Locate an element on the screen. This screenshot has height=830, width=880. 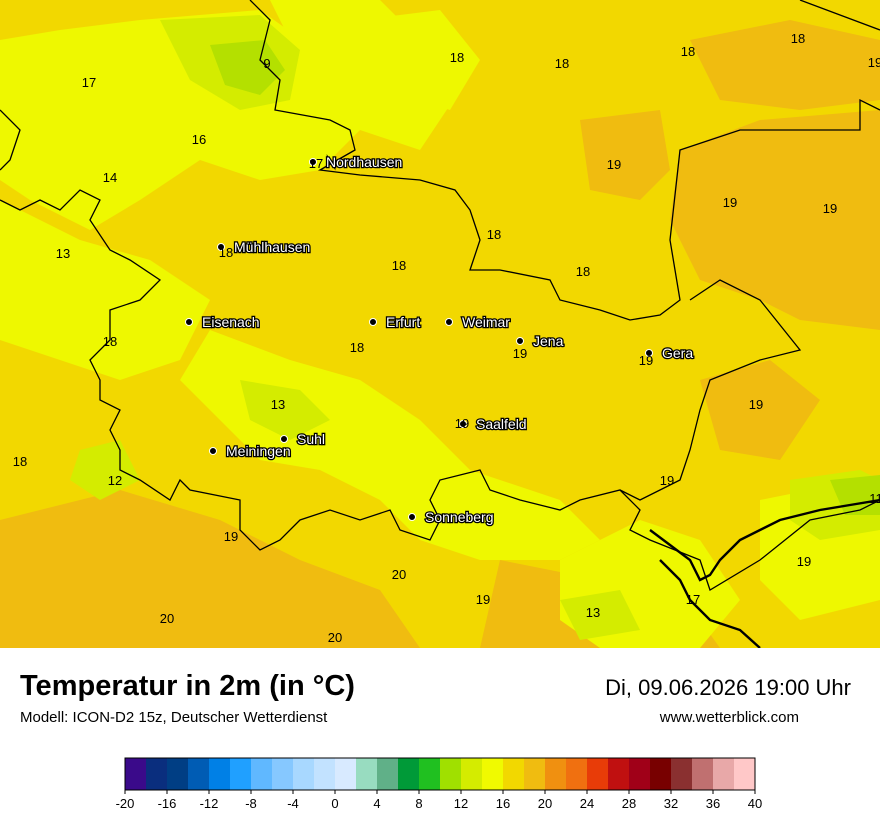
scale-outline is located at coordinates (440, 774).